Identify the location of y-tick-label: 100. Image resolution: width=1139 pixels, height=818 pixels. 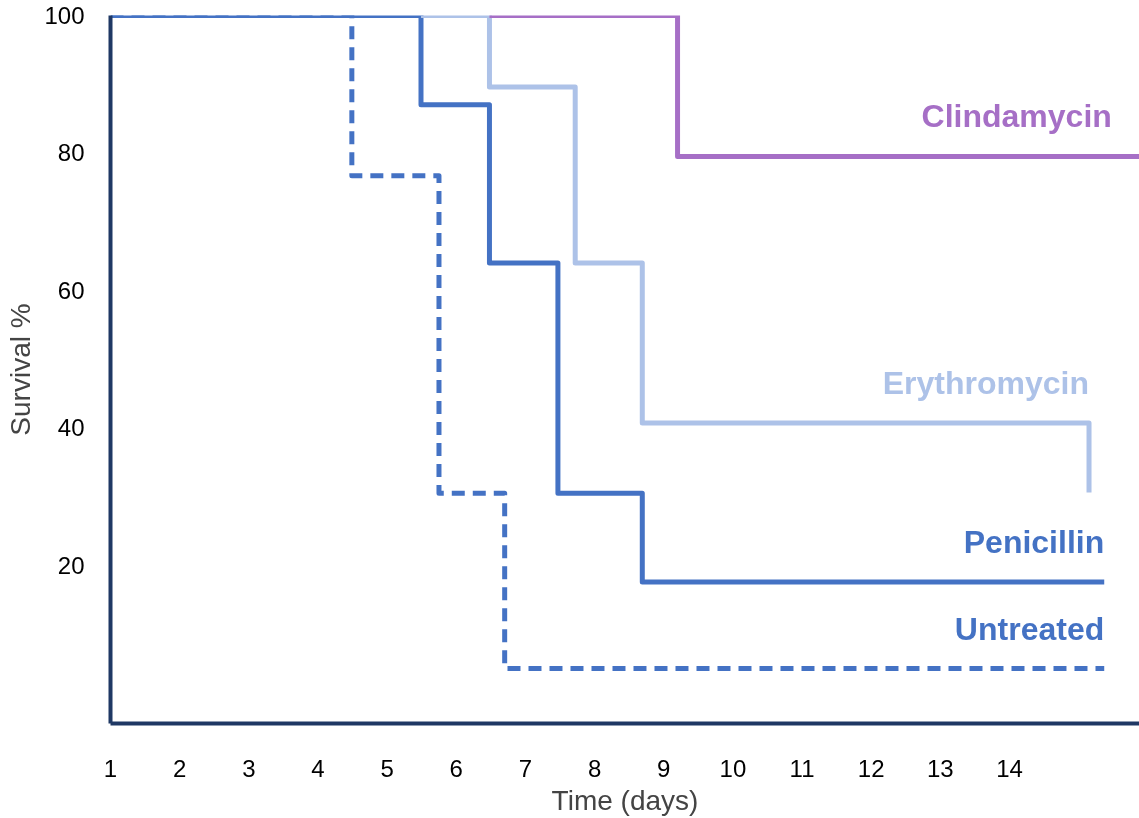
(64, 15).